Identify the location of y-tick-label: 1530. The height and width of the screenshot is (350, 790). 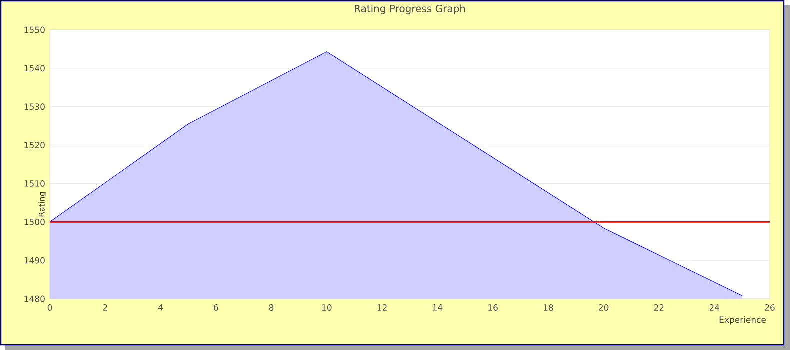
(34, 107).